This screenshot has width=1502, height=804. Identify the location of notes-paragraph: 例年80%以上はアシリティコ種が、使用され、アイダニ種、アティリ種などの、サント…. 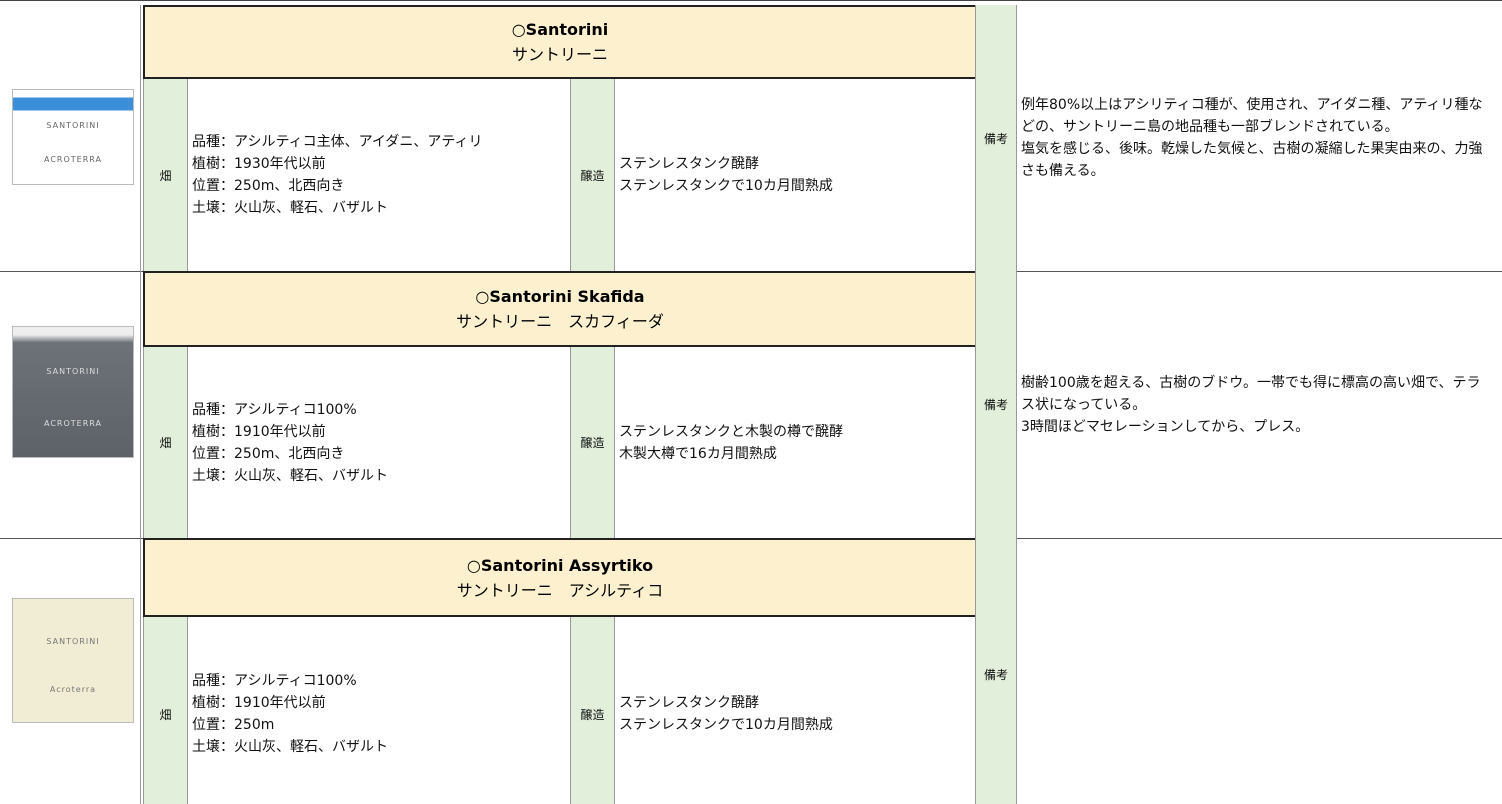
(1252, 116).